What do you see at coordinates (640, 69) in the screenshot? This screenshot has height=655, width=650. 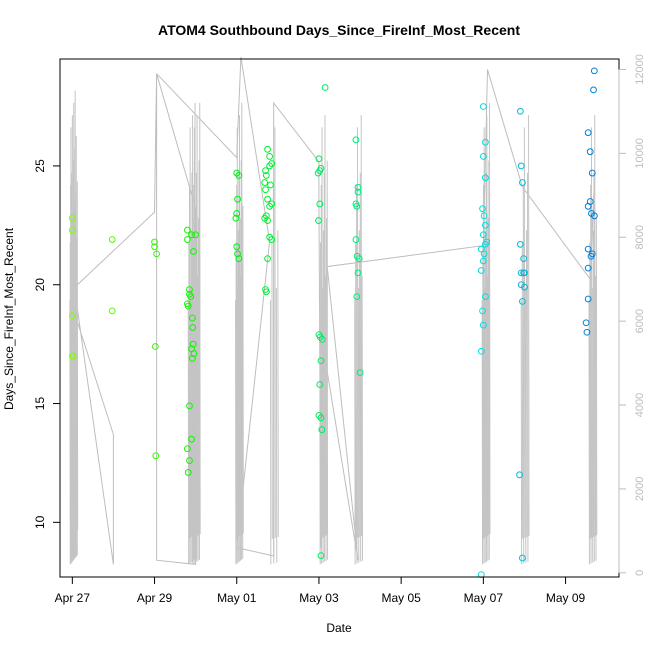 I see `y2-tick-label: 12000` at bounding box center [640, 69].